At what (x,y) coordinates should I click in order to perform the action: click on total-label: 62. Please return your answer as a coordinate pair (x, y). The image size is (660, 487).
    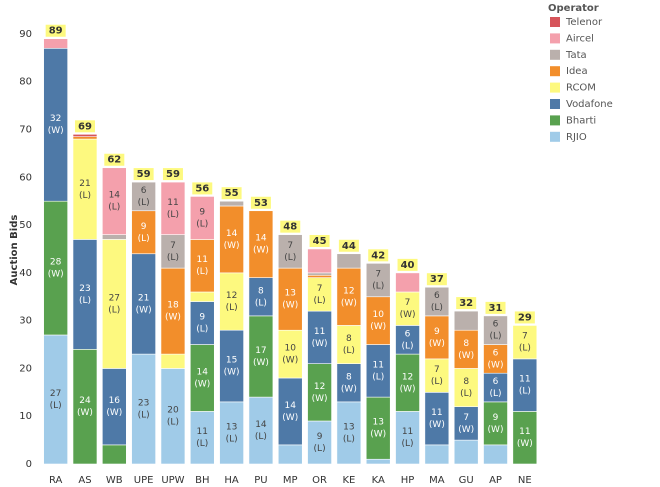
    Looking at the image, I should click on (114, 160).